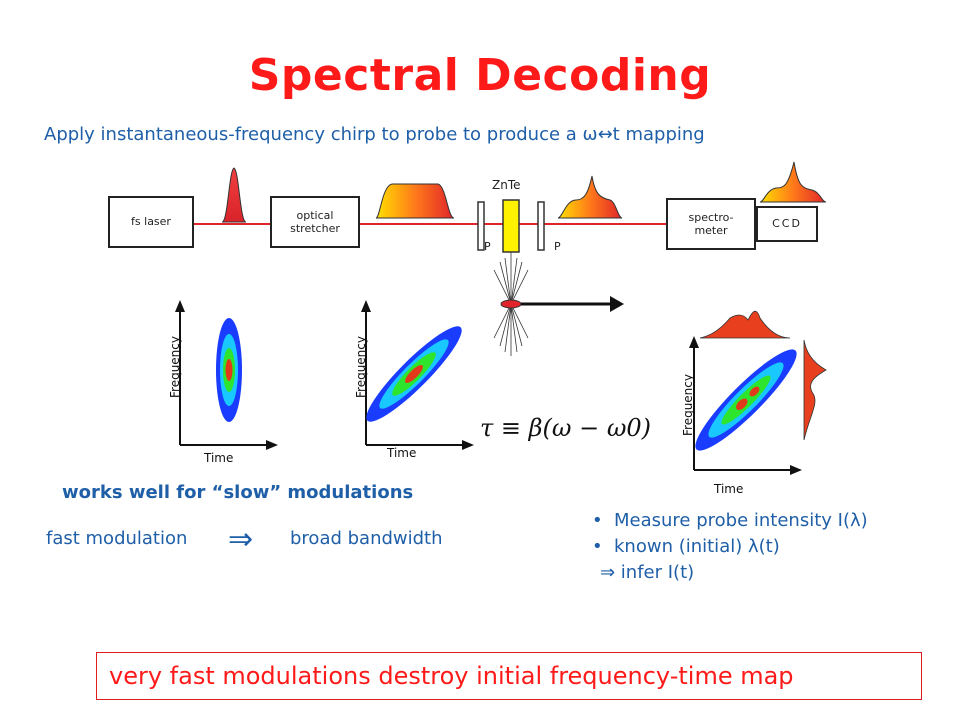 This screenshot has width=960, height=720. What do you see at coordinates (238, 492) in the screenshot?
I see `slow-modulation-note: works well for “slow” modulations` at bounding box center [238, 492].